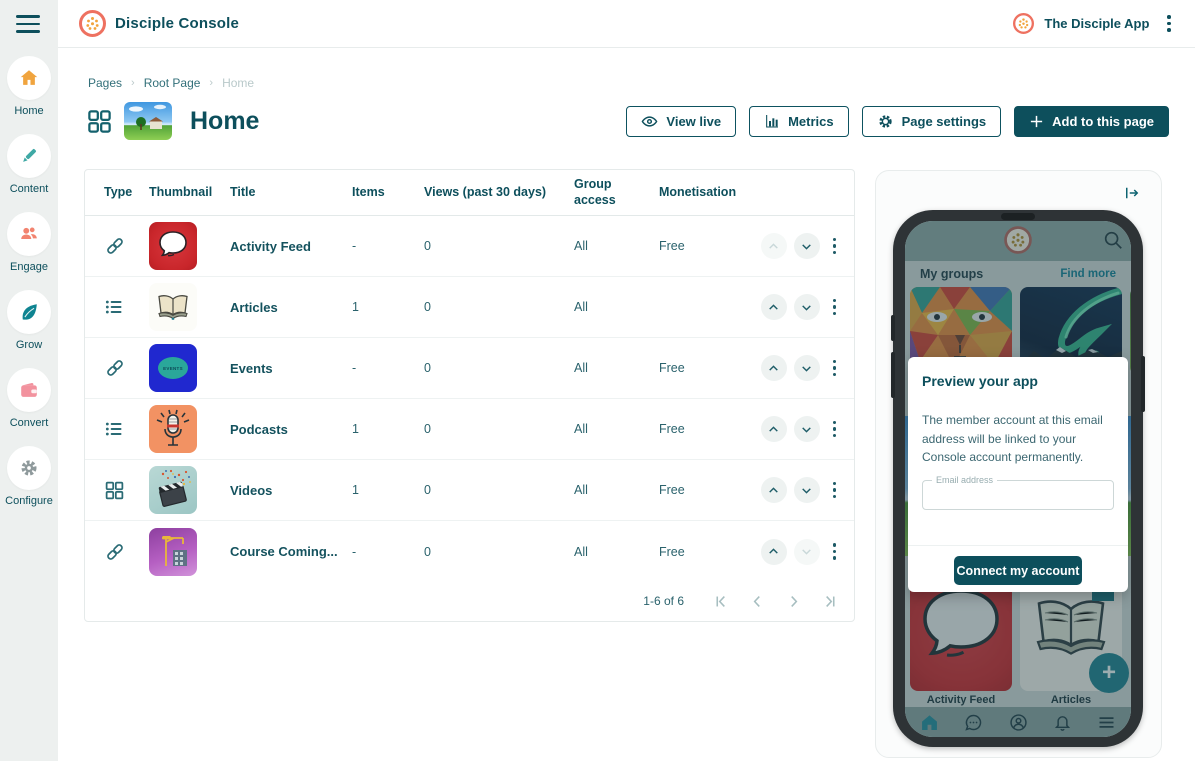 The image size is (1195, 761). Describe the element at coordinates (29, 111) in the screenshot. I see `sidebar-item-label: Home` at that location.